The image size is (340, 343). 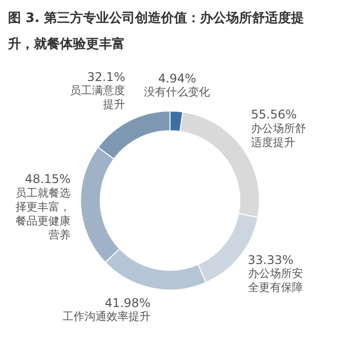 What do you see at coordinates (106, 77) in the screenshot?
I see `data-label: 32.1%` at bounding box center [106, 77].